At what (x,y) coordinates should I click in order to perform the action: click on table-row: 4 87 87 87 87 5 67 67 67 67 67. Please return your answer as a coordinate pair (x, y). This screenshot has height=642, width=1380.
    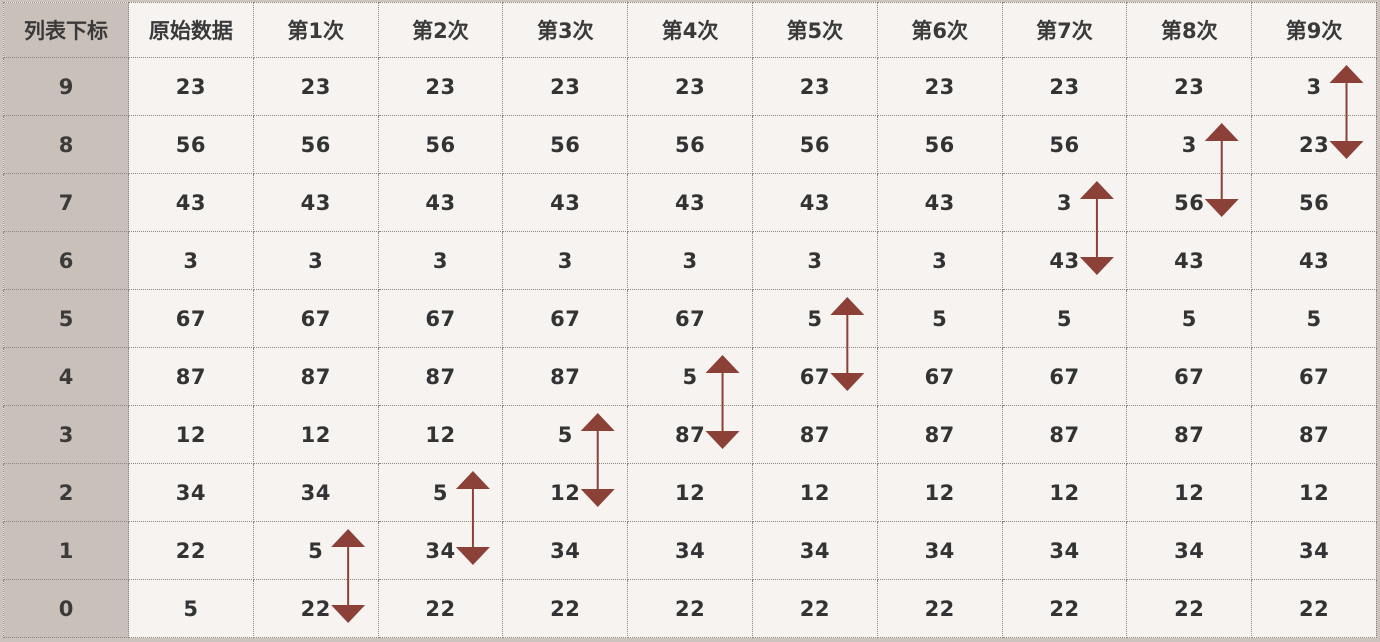
    Looking at the image, I should click on (690, 376).